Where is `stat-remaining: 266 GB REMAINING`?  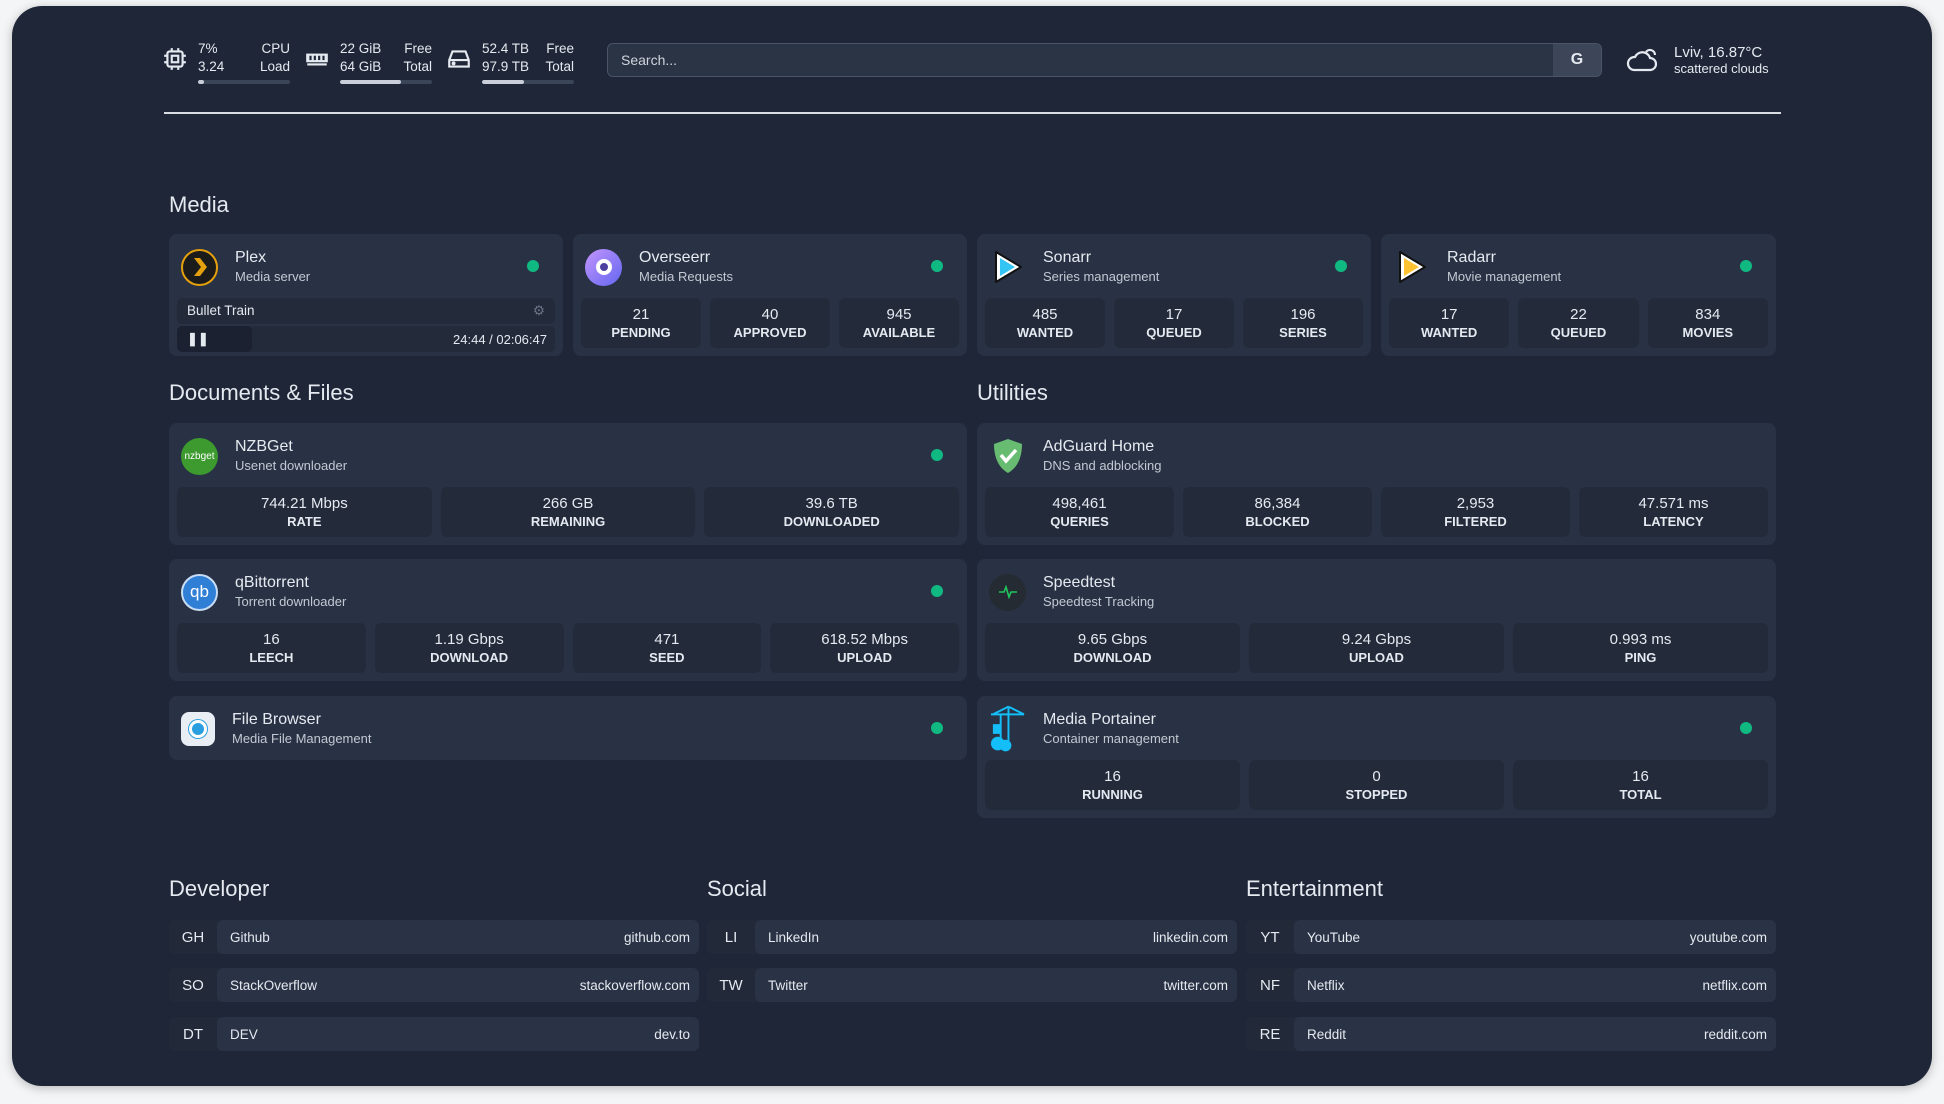 stat-remaining: 266 GB REMAINING is located at coordinates (568, 512).